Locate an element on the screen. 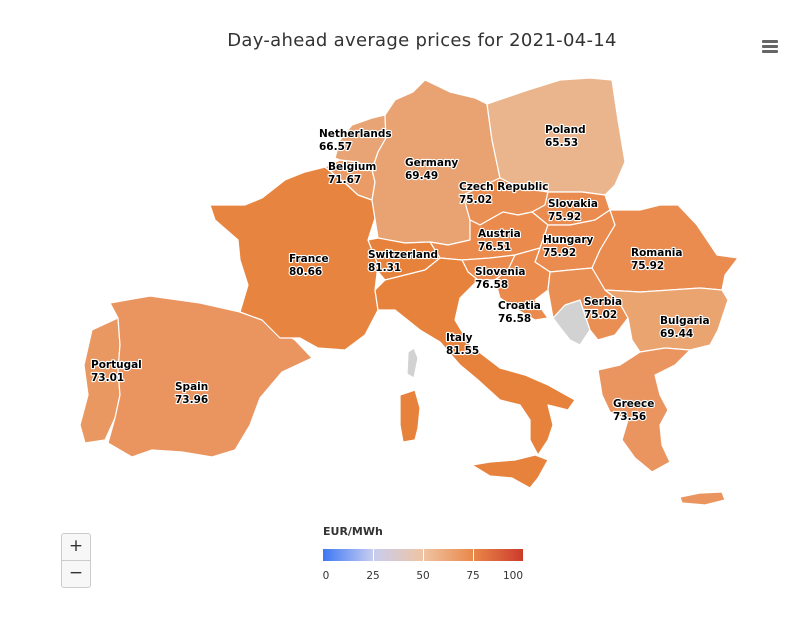 The image size is (796, 619). label-romania-value: 75.92 is located at coordinates (647, 266).